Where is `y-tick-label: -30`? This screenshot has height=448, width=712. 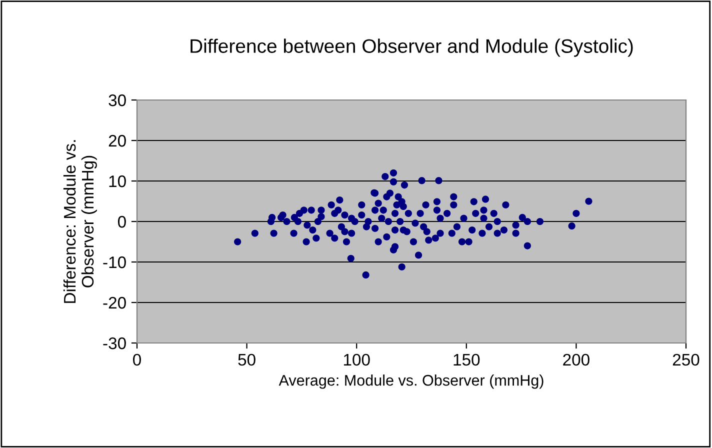
y-tick-label: -30 is located at coordinates (114, 343).